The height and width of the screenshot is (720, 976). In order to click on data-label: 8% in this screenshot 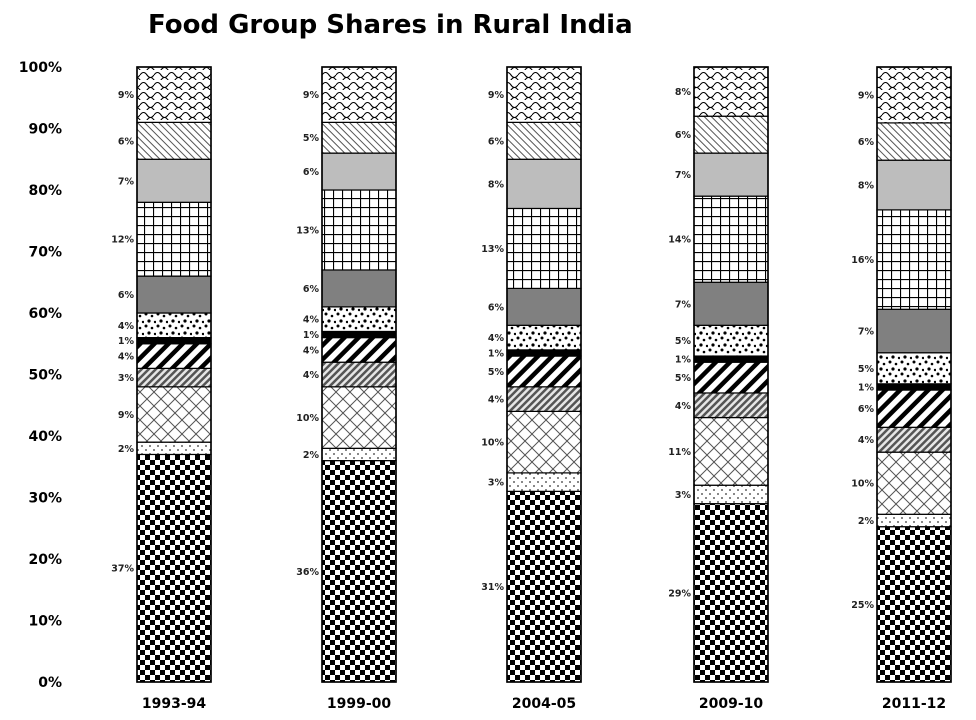, I will do `click(683, 92)`.